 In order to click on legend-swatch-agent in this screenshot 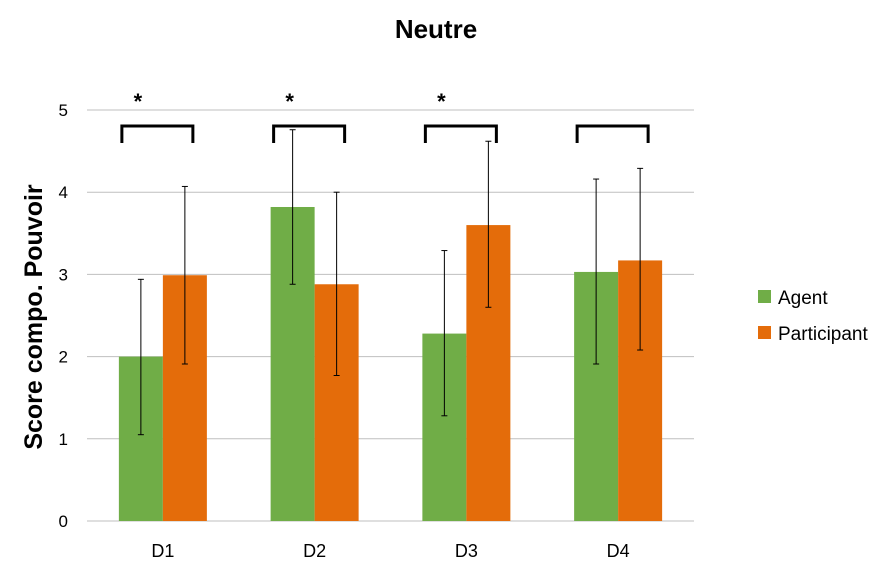, I will do `click(764, 296)`.